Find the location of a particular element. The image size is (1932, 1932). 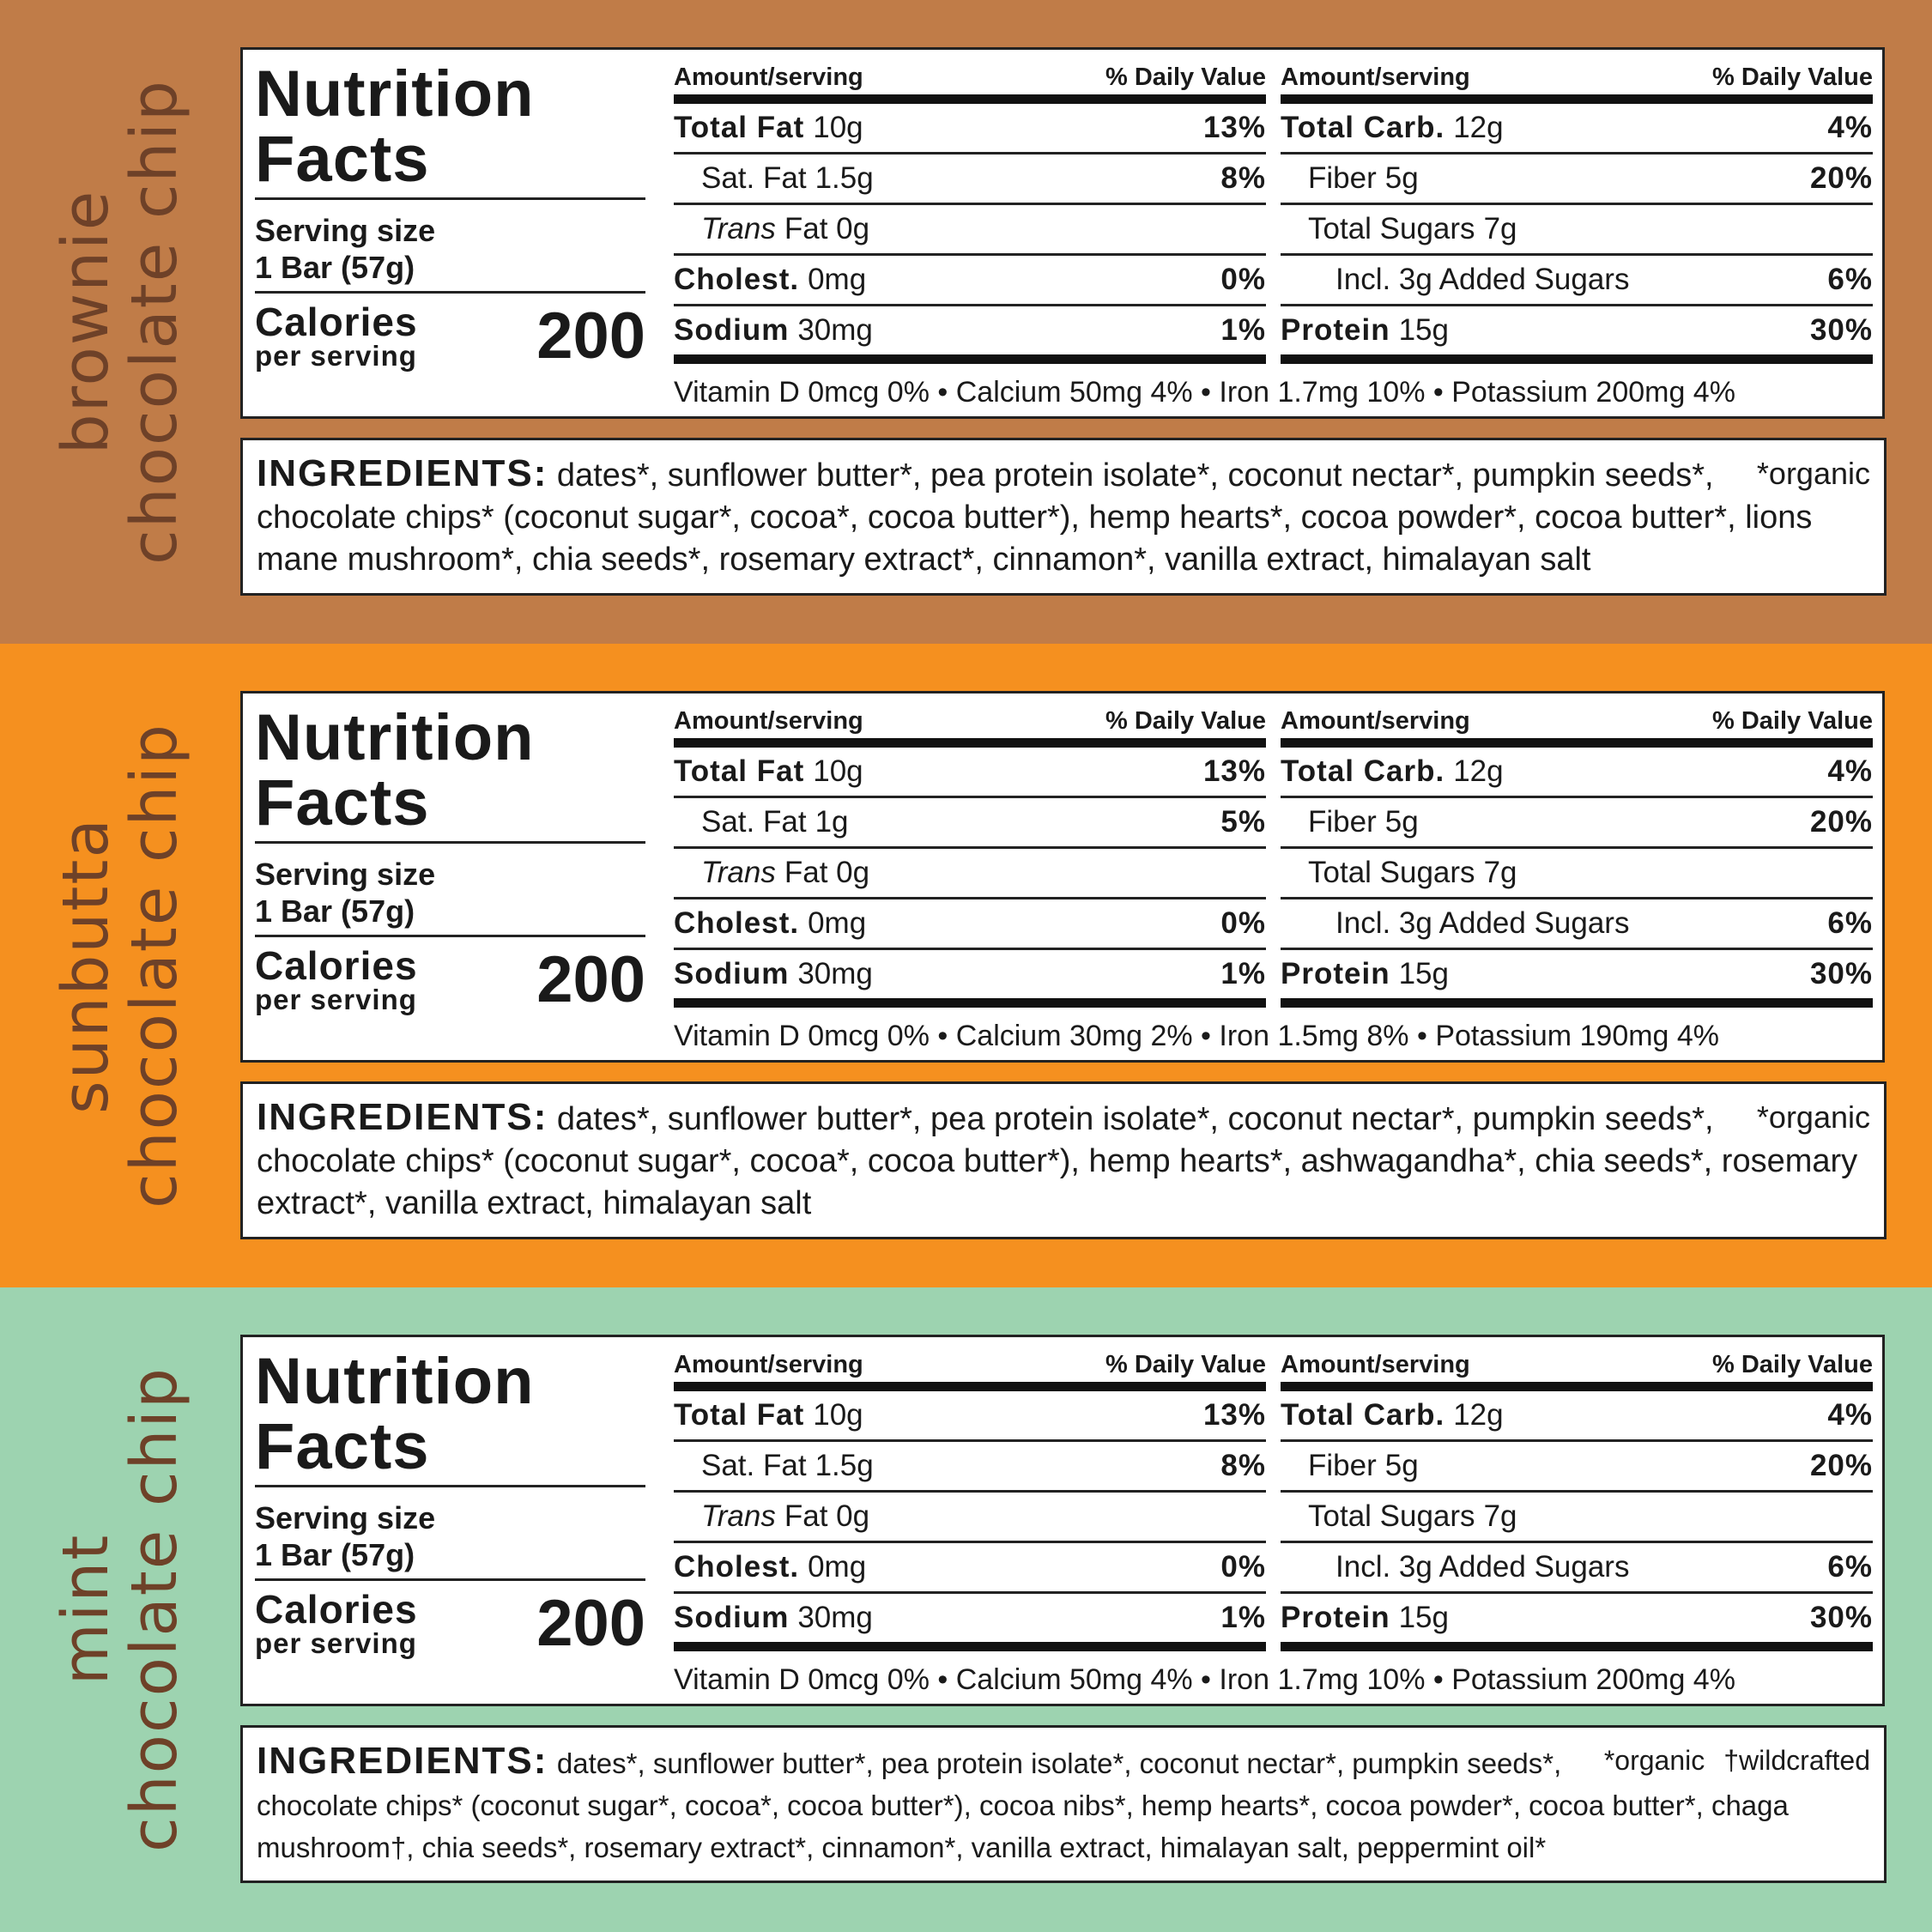

nutrient-label: Total Fat is located at coordinates (740, 128).